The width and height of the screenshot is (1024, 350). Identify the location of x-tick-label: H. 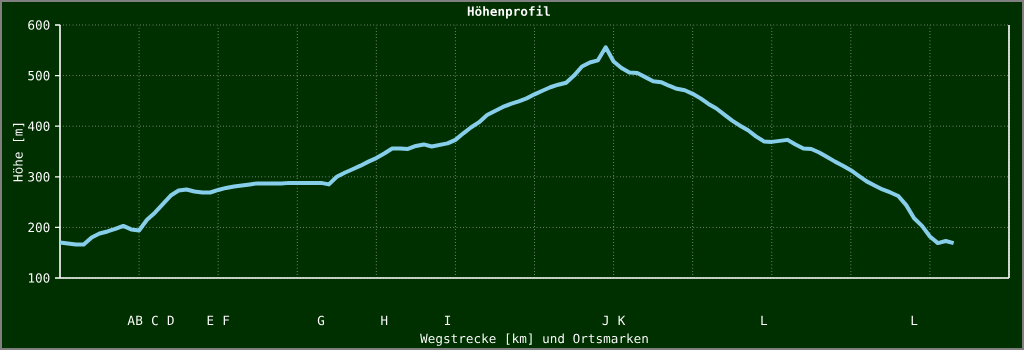
(384, 320).